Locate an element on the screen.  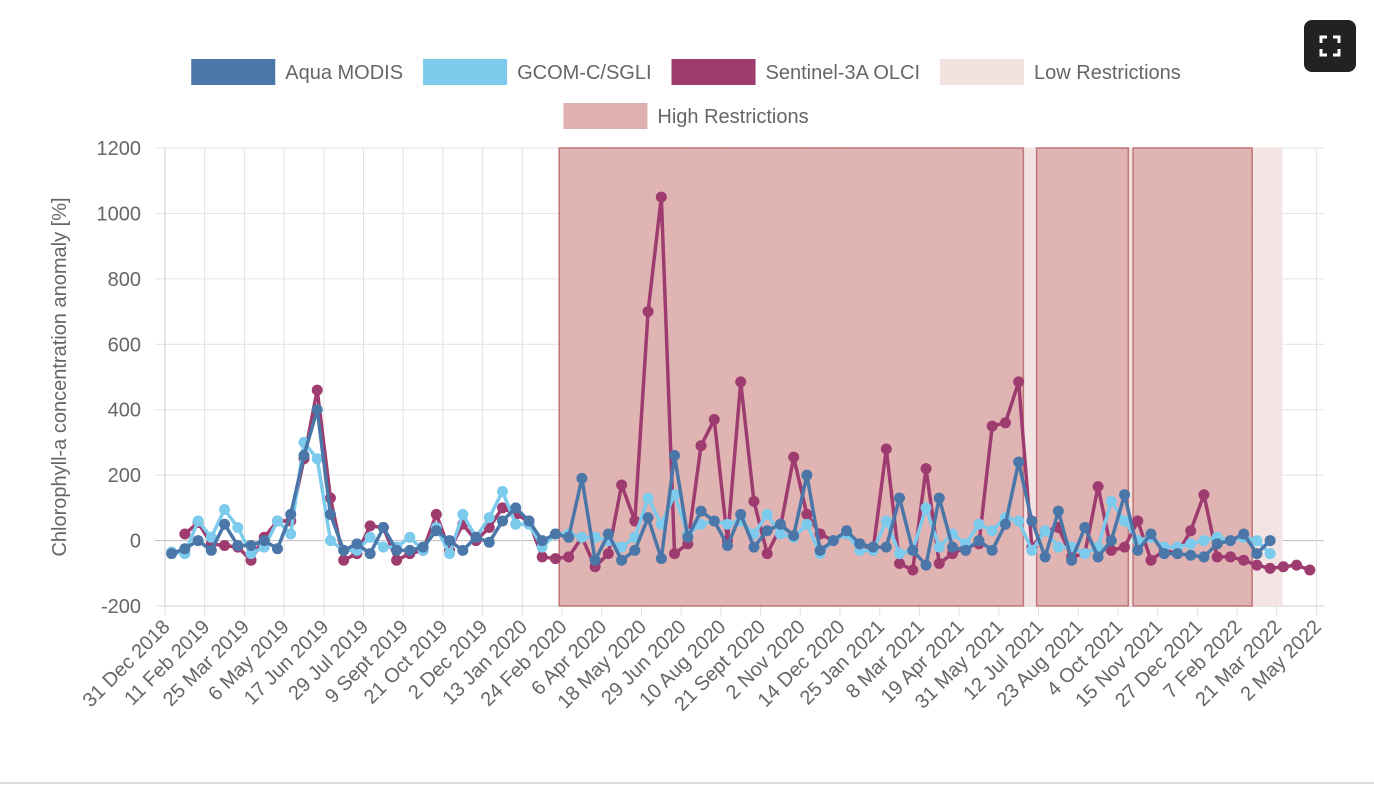
legend-label: High Restrictions is located at coordinates (732, 117).